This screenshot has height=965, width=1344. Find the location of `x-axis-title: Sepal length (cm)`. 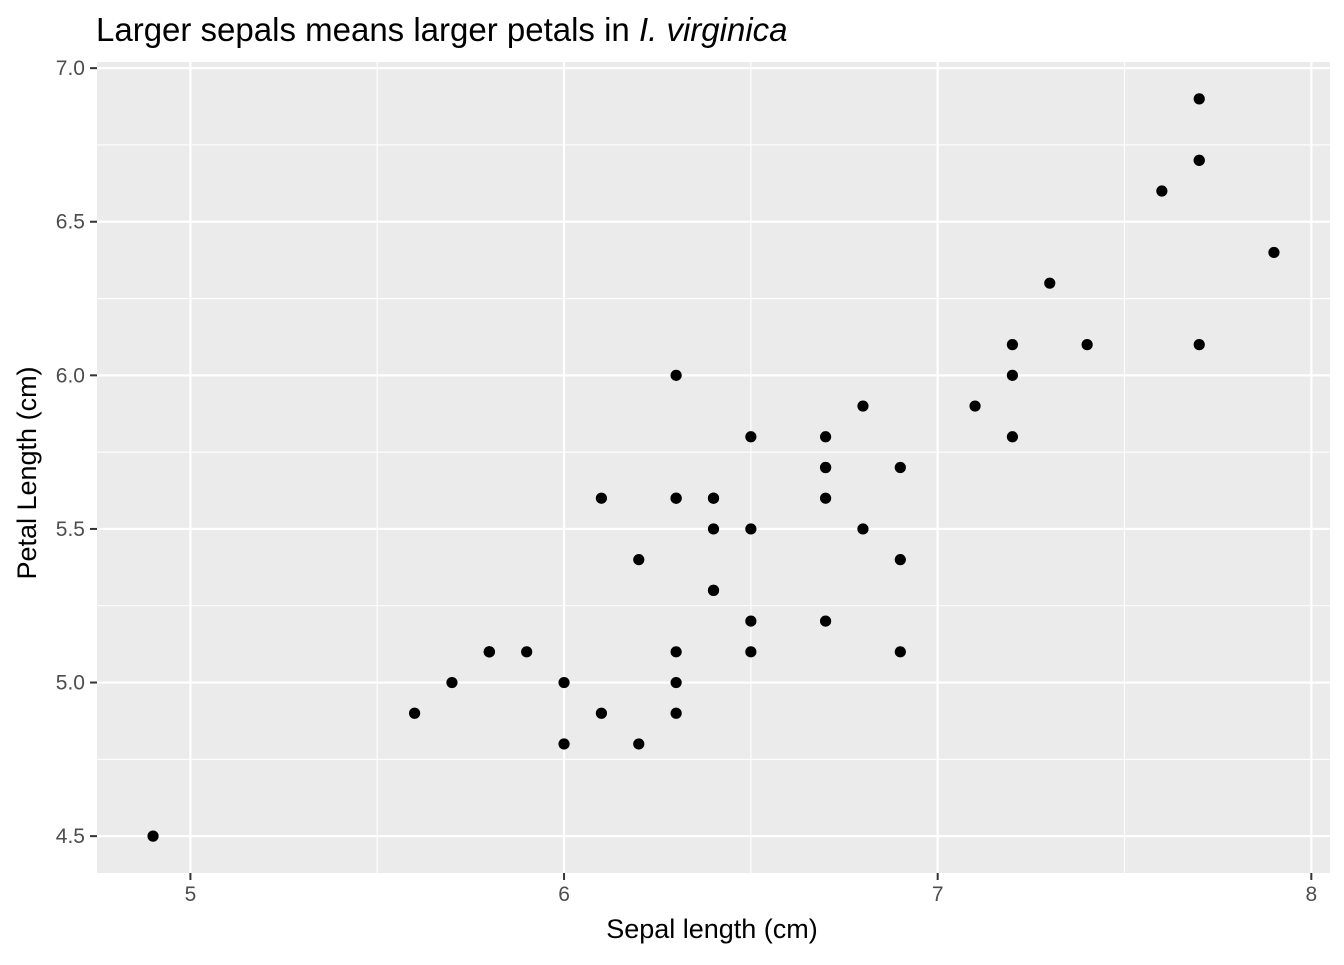

x-axis-title: Sepal length (cm) is located at coordinates (712, 929).